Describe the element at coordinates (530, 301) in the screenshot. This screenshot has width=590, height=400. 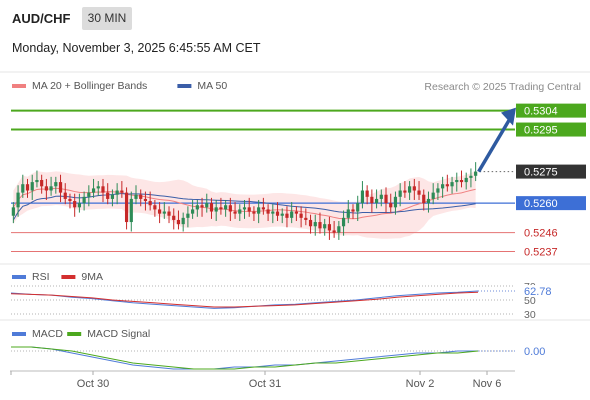
I see `rsi-tick-50: 50` at that location.